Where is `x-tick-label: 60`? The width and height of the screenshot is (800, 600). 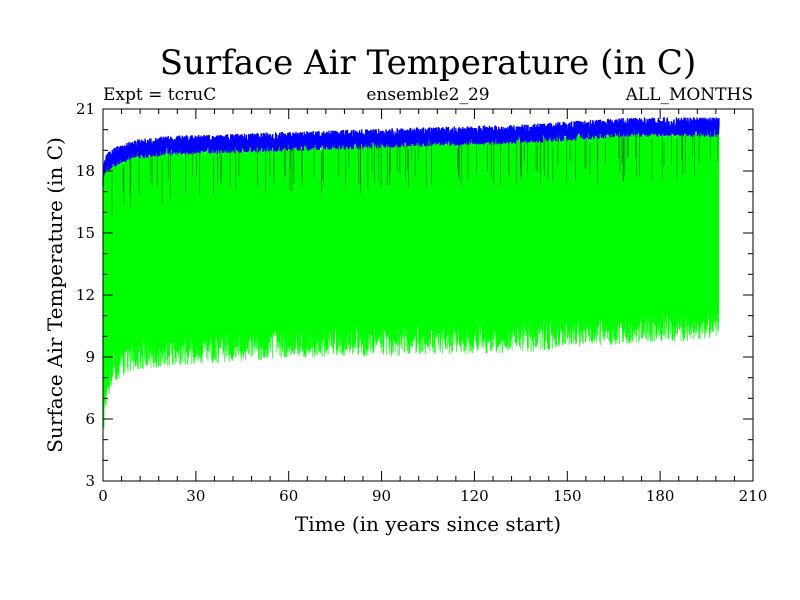
x-tick-label: 60 is located at coordinates (288, 496).